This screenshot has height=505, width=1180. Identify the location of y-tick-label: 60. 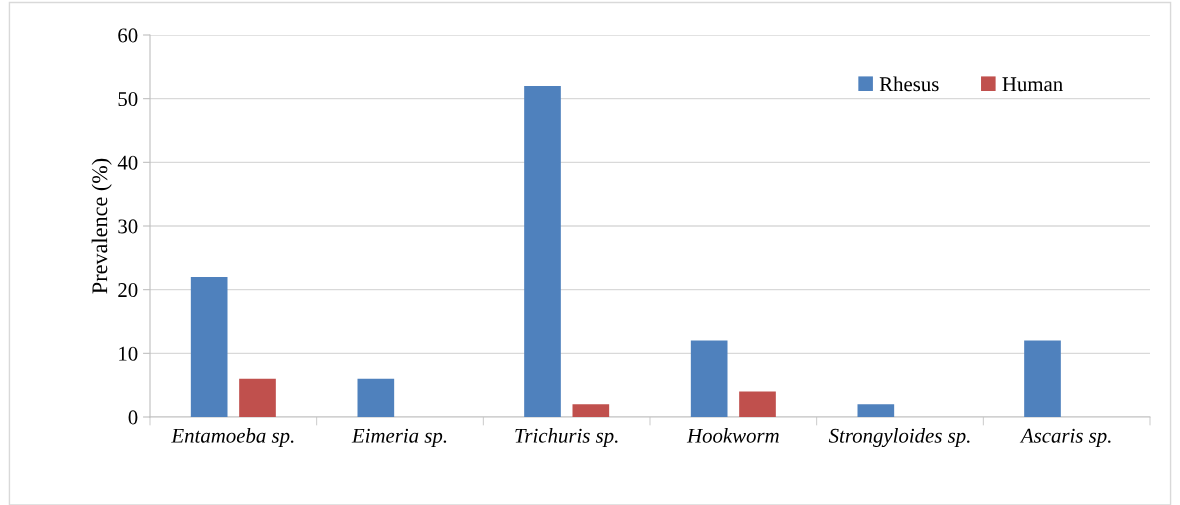
(128, 35).